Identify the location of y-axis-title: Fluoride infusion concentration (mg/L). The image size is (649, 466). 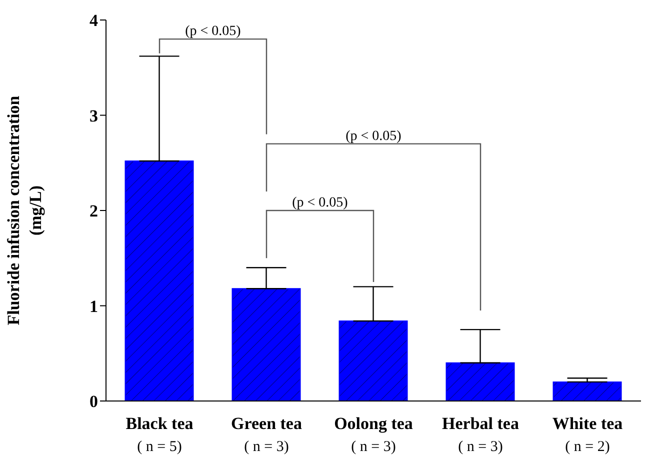
(24, 210).